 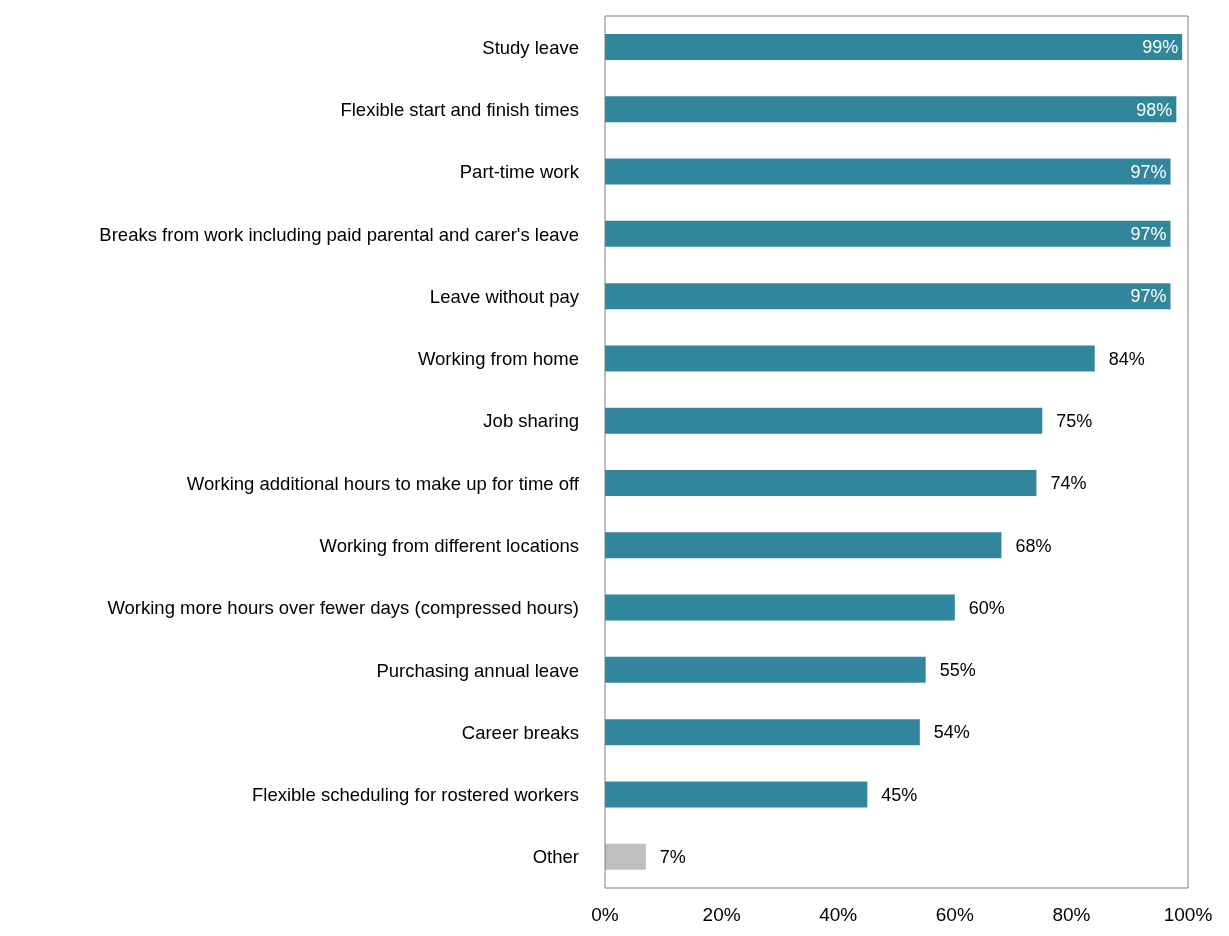 What do you see at coordinates (954, 915) in the screenshot?
I see `x-tick-label: 60%` at bounding box center [954, 915].